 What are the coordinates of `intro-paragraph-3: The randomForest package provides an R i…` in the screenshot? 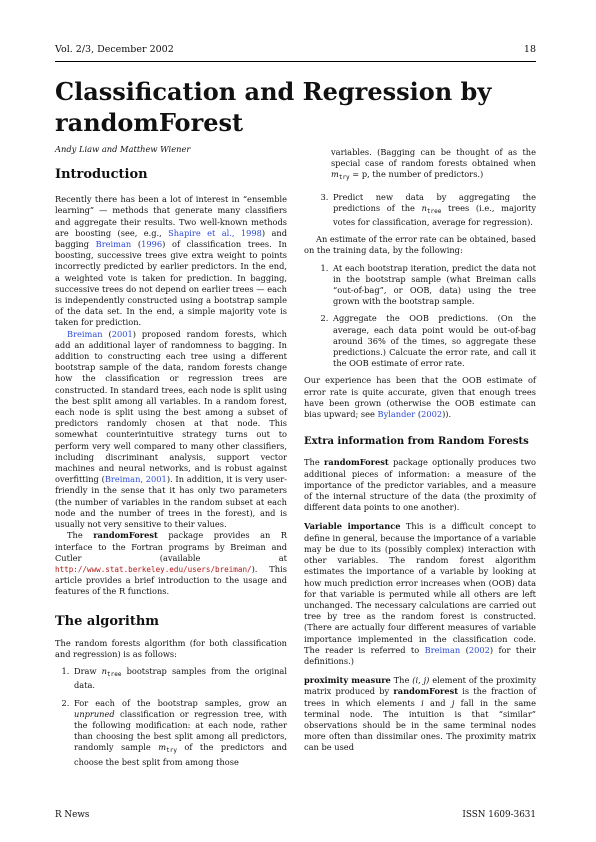 It's located at (171, 563).